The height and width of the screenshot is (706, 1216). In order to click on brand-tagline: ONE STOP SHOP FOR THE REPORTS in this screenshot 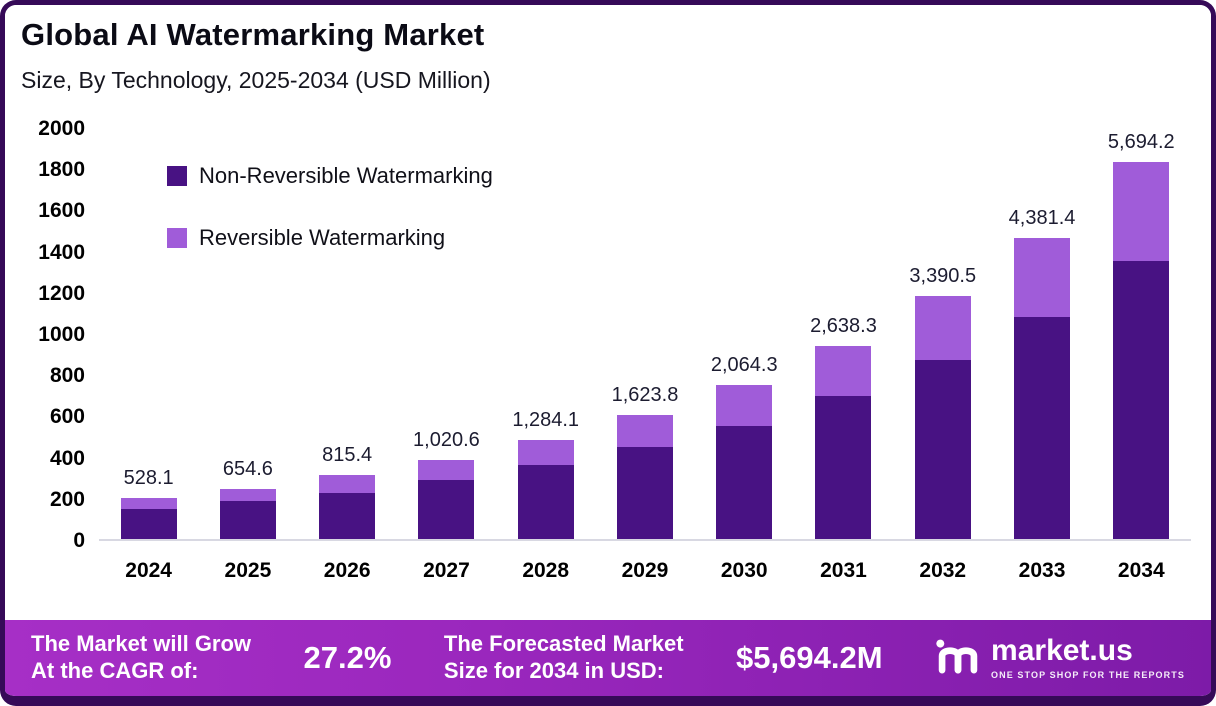, I will do `click(1088, 675)`.